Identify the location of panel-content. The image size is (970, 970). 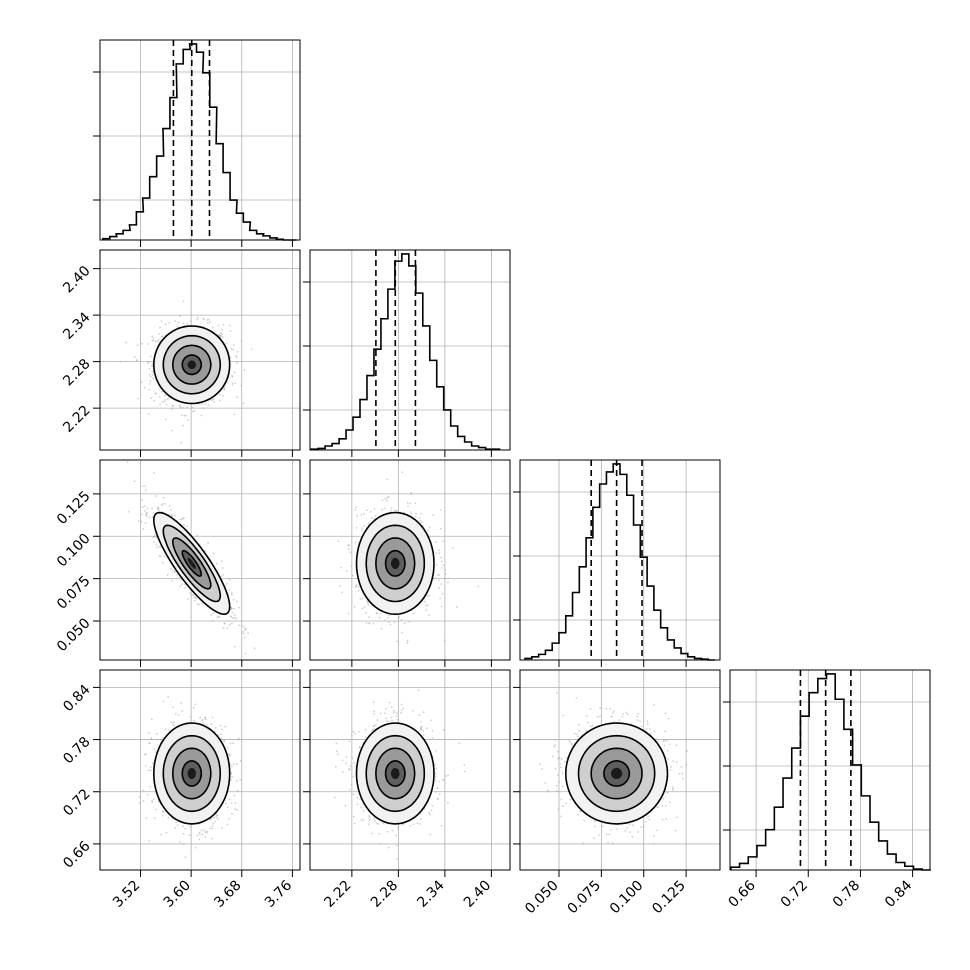
(399, 774).